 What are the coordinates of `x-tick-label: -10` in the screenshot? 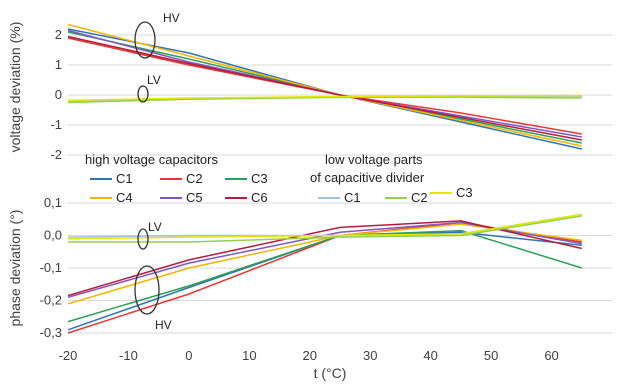 It's located at (128, 355).